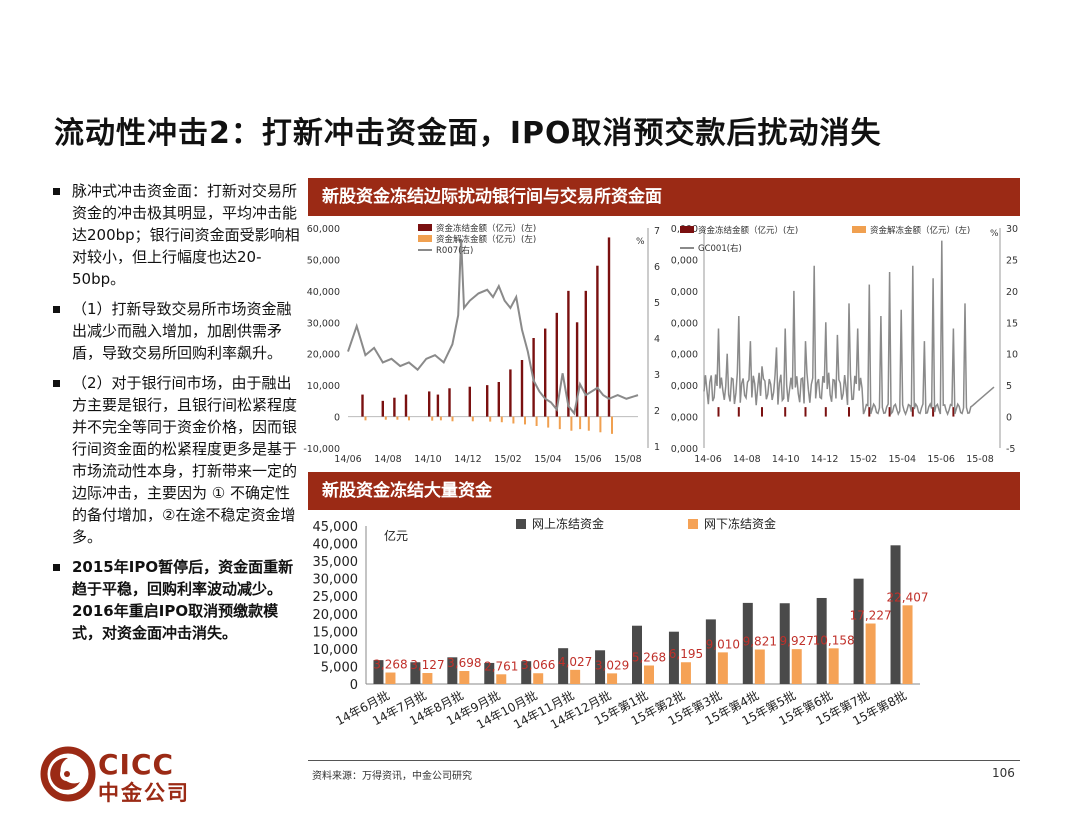 The width and height of the screenshot is (1080, 834). What do you see at coordinates (747, 459) in the screenshot?
I see `x-tick-label: 14-08` at bounding box center [747, 459].